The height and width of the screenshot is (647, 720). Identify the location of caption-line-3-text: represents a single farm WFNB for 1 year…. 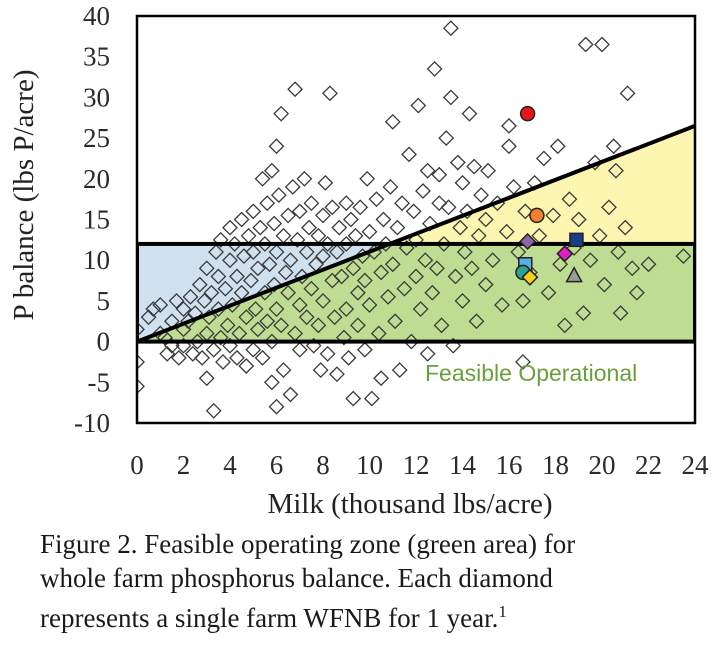
(269, 618).